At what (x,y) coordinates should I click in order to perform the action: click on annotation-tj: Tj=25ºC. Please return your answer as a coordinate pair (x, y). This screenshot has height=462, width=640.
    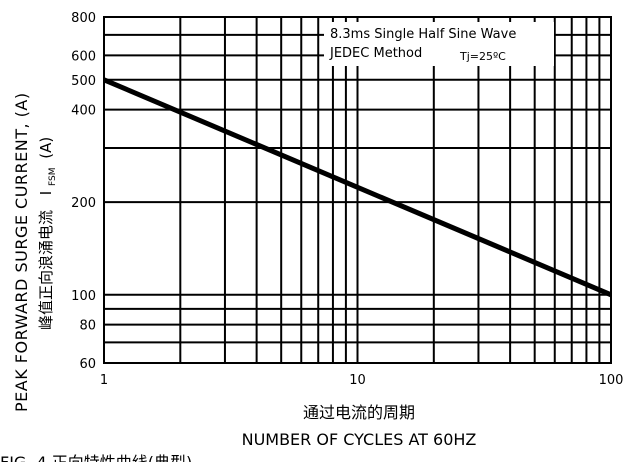
    Looking at the image, I should click on (482, 56).